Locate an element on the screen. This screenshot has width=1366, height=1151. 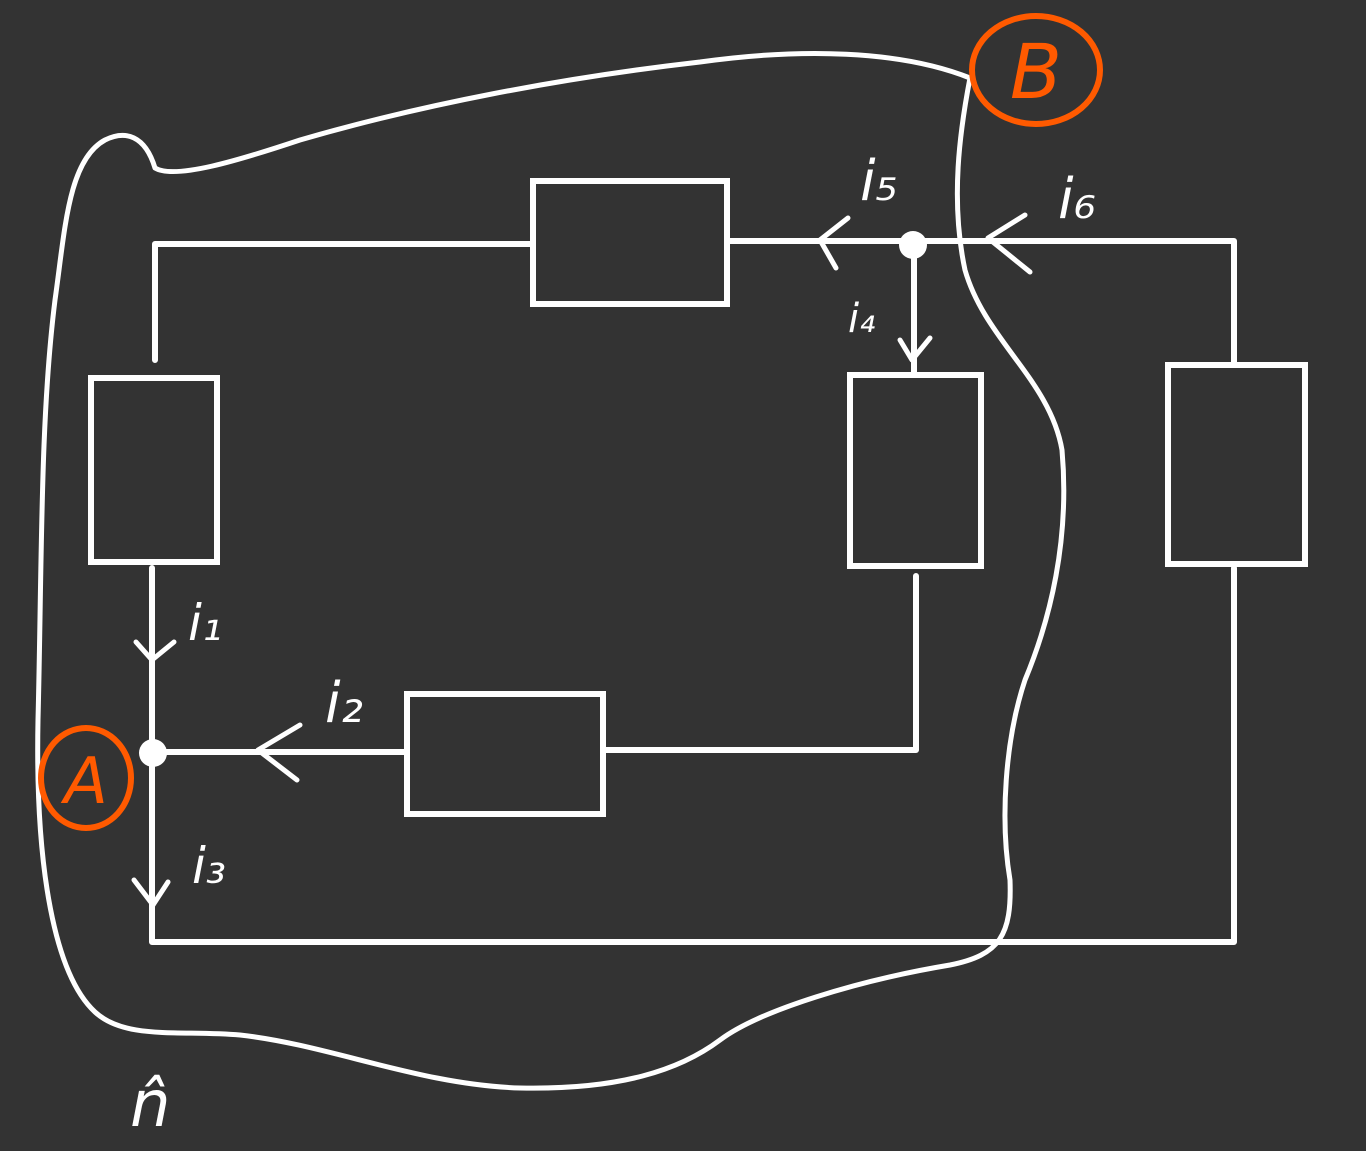
resistor-far-right is located at coordinates (1236, 464).